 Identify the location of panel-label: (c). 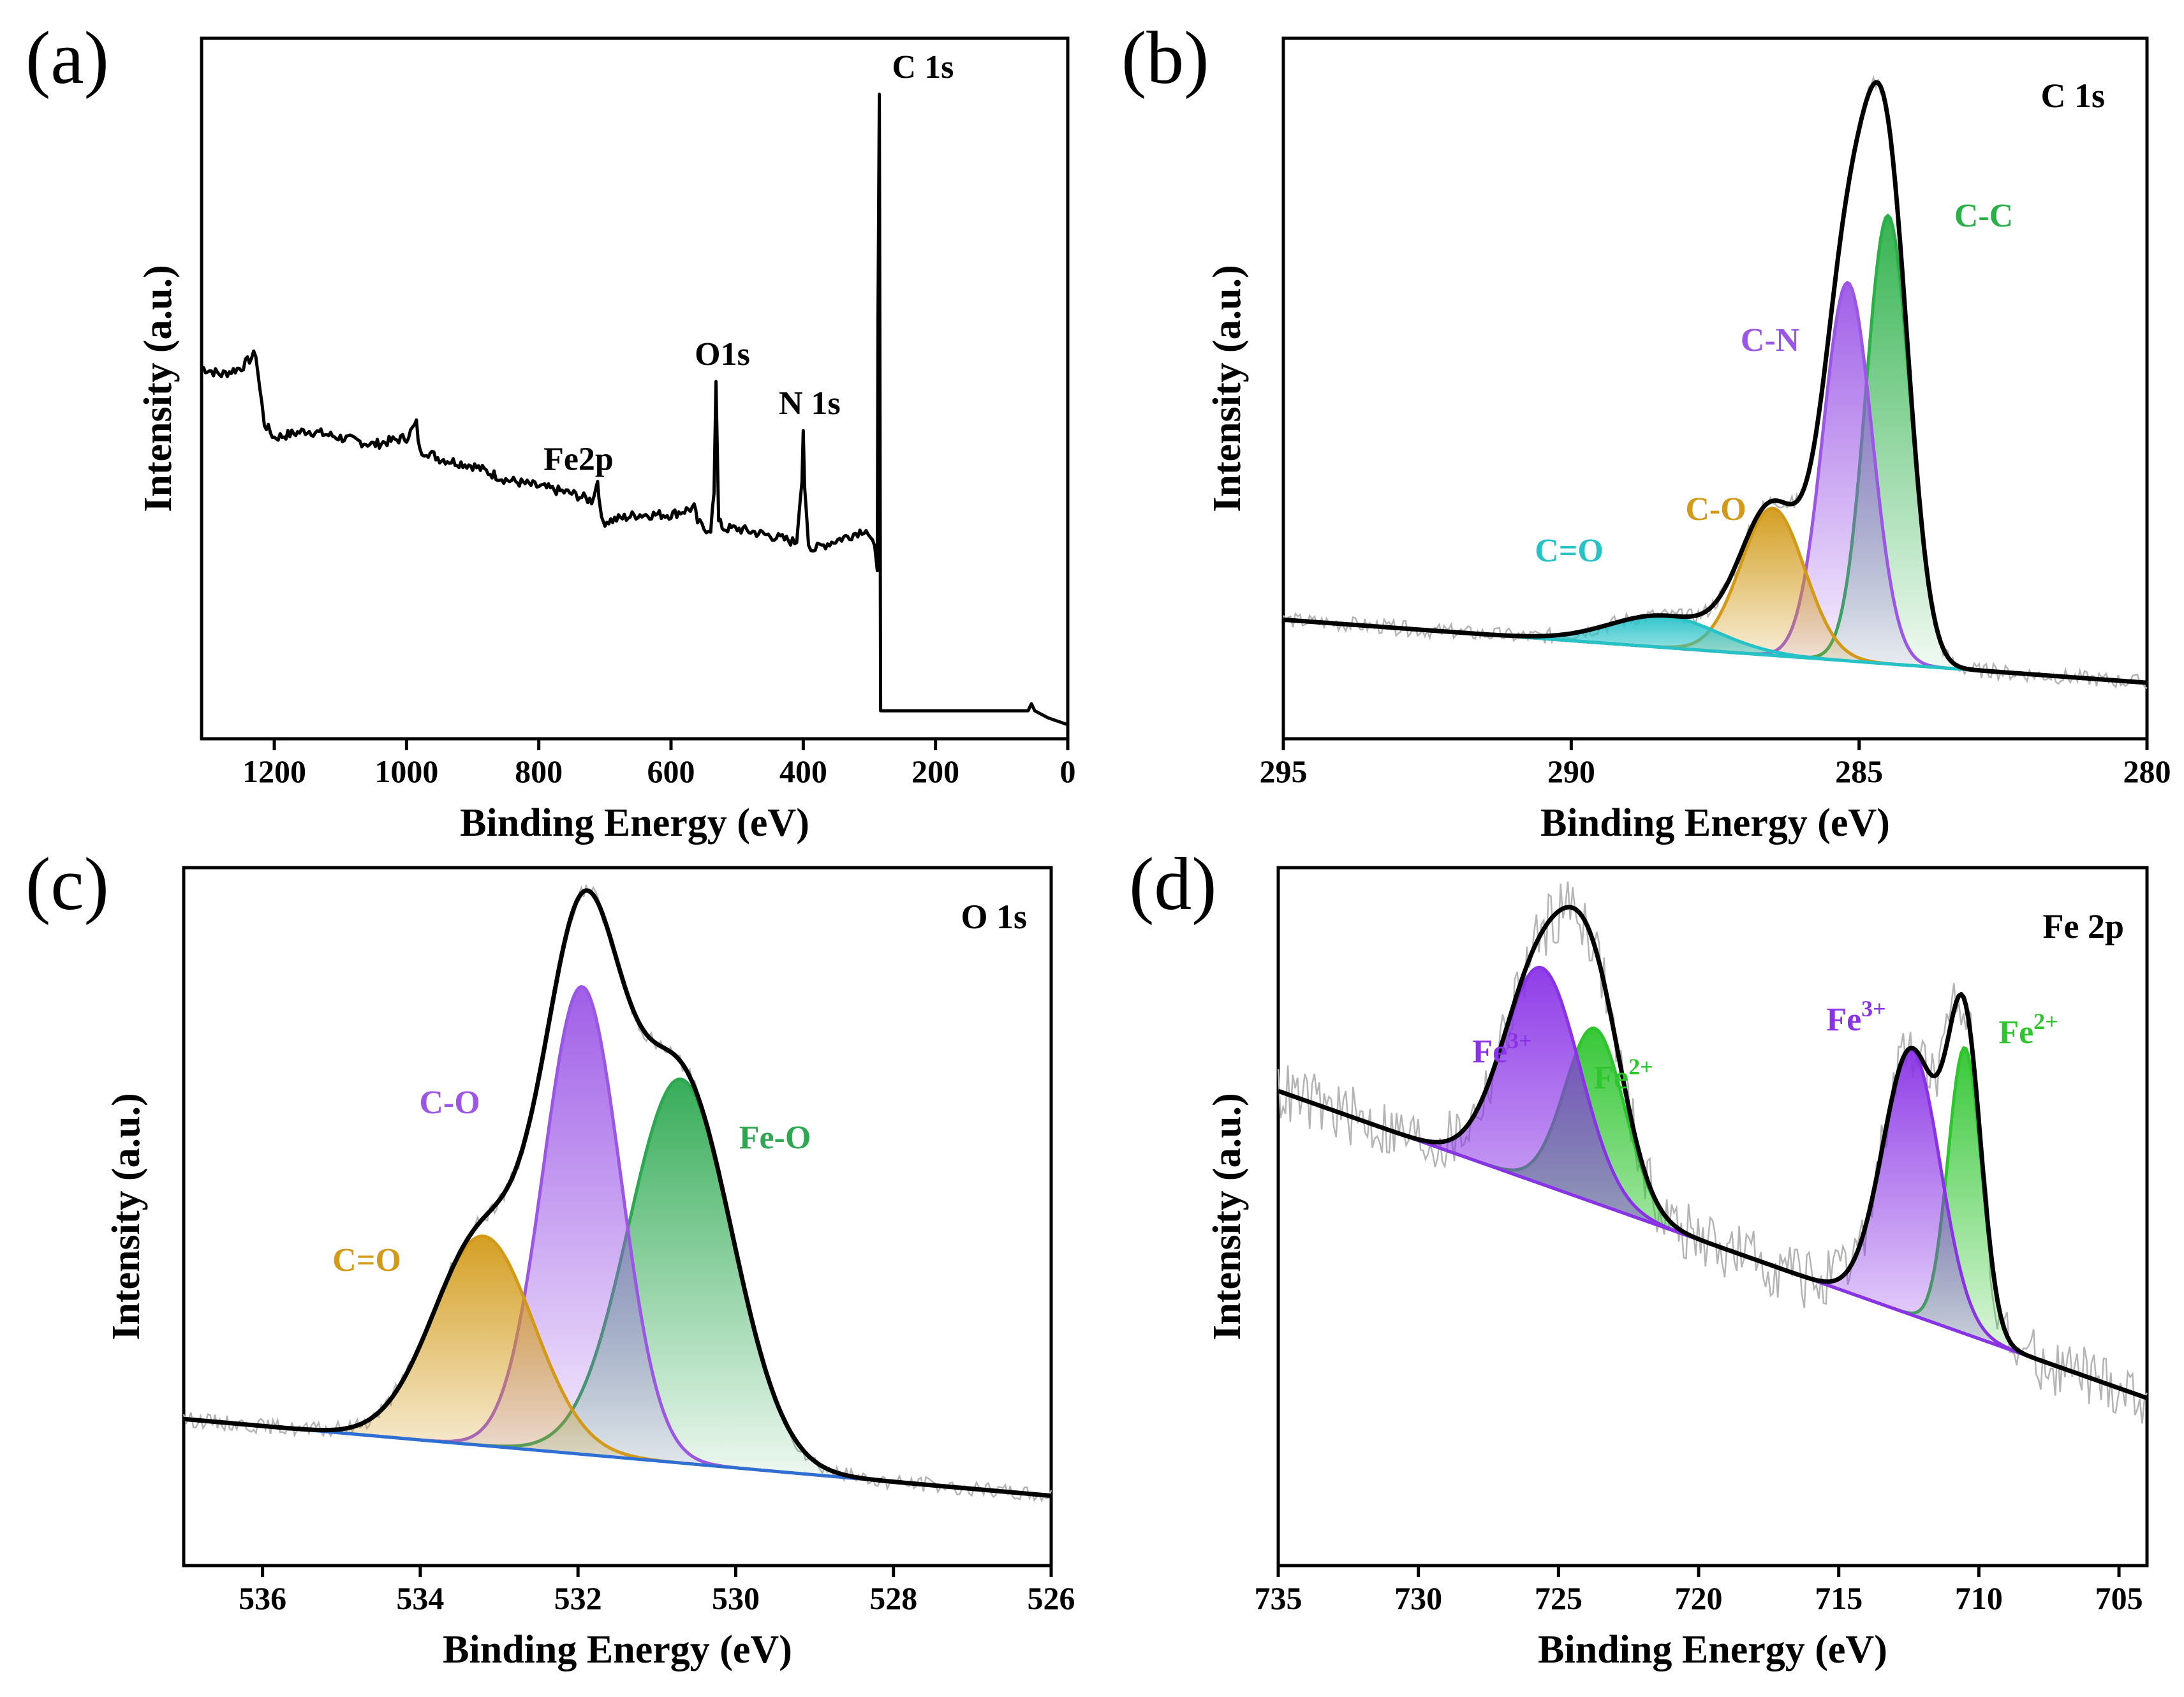
(67, 884).